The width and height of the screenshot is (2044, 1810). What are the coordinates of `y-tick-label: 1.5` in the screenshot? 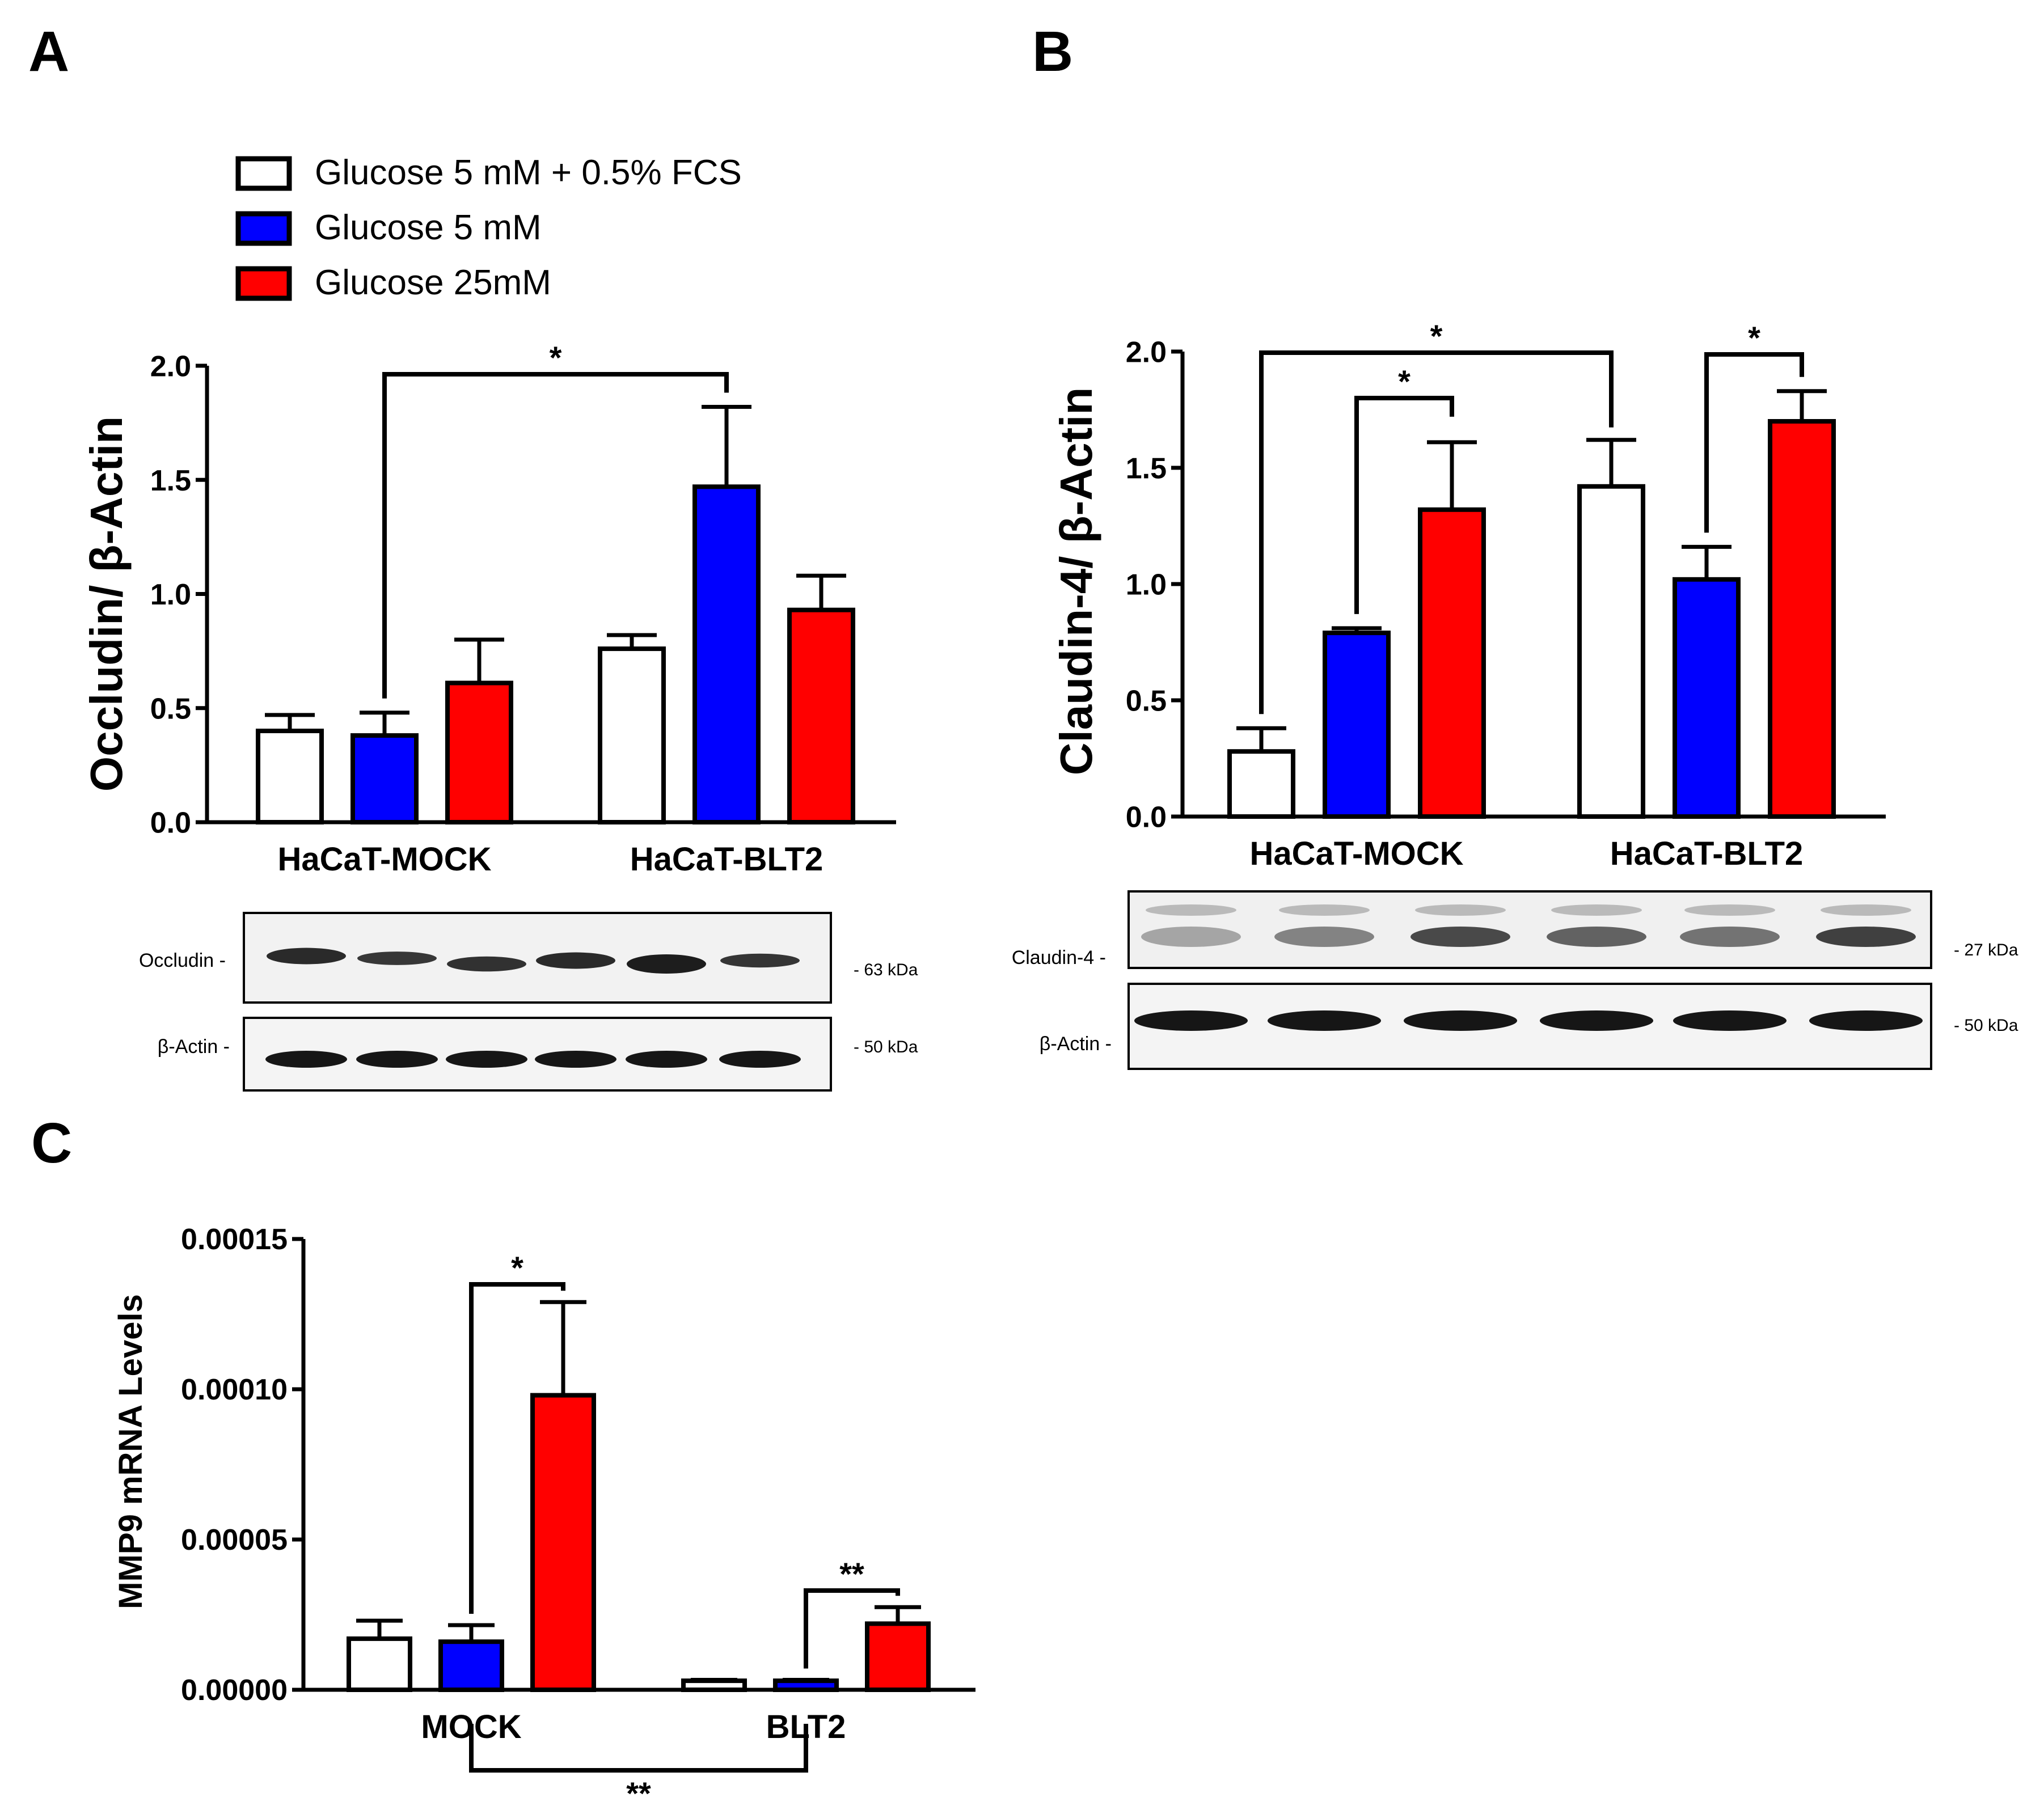 It's located at (170, 480).